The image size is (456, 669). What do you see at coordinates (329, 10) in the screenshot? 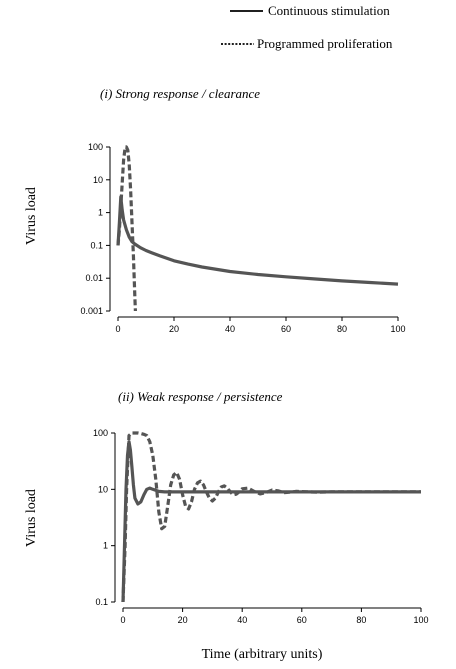
I see `legend-label-continuous: Continuous stimulation` at bounding box center [329, 10].